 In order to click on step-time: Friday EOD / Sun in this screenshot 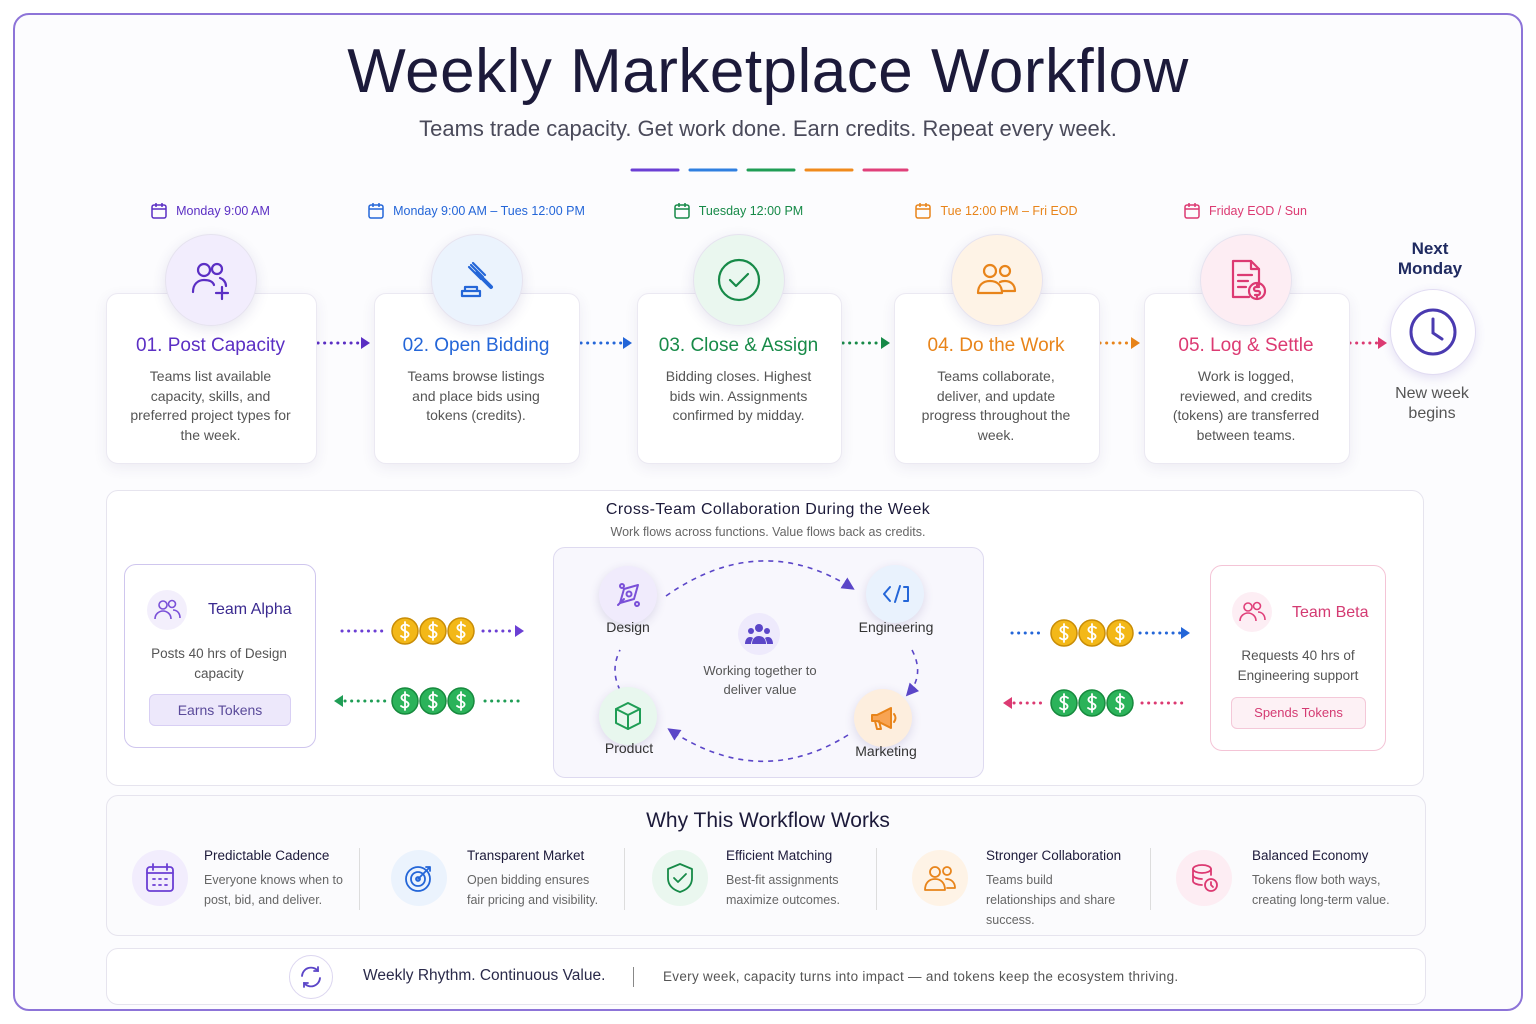, I will do `click(1245, 211)`.